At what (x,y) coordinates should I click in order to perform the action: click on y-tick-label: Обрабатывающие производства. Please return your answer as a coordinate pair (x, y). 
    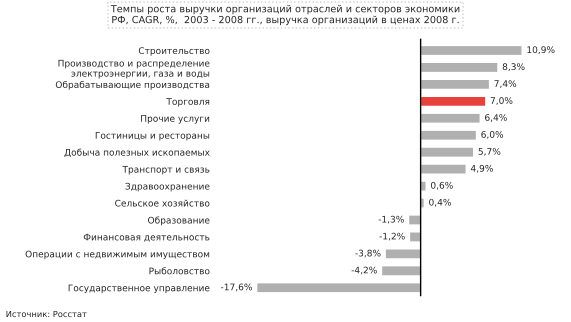
    Looking at the image, I should click on (133, 85).